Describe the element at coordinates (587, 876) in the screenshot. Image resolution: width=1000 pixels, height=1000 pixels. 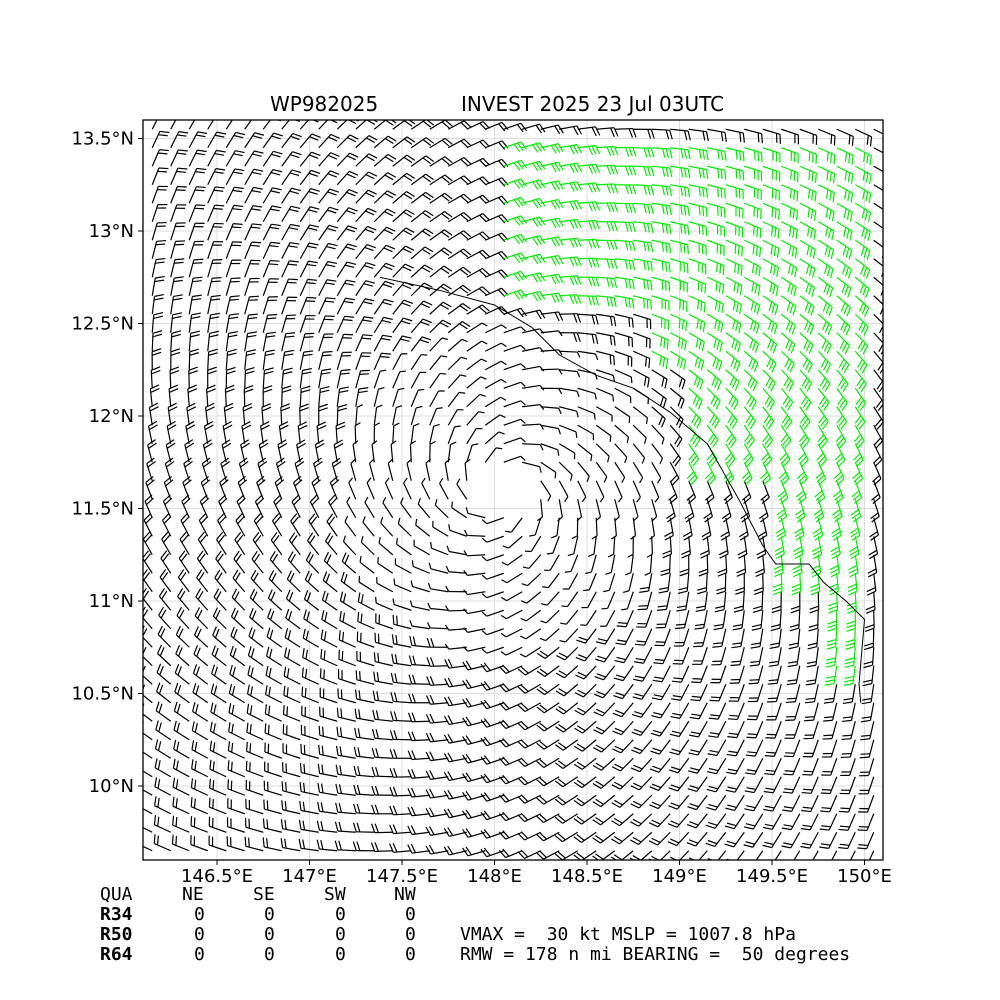
I see `x-tick-label: 148.5°E` at that location.